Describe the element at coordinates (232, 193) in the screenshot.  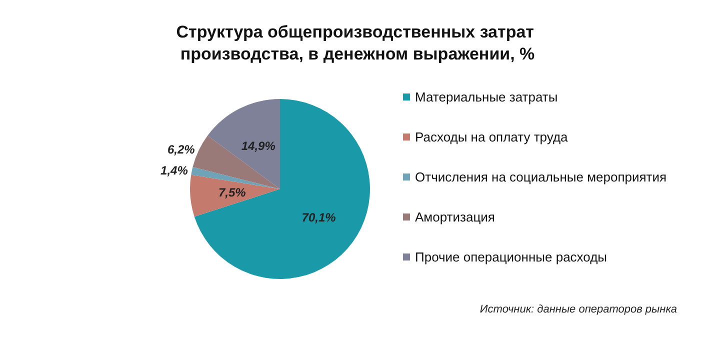
I see `data-label: 7,5%` at that location.